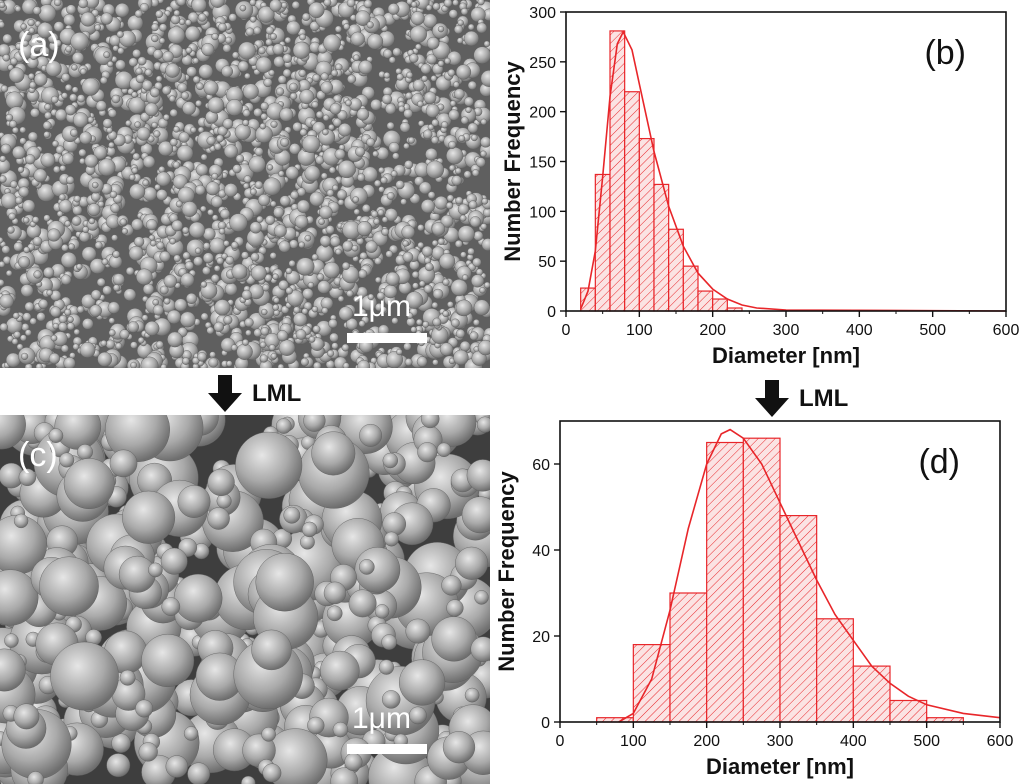 The height and width of the screenshot is (784, 1024). What do you see at coordinates (542, 163) in the screenshot?
I see `y-tick-label: 150` at bounding box center [542, 163].